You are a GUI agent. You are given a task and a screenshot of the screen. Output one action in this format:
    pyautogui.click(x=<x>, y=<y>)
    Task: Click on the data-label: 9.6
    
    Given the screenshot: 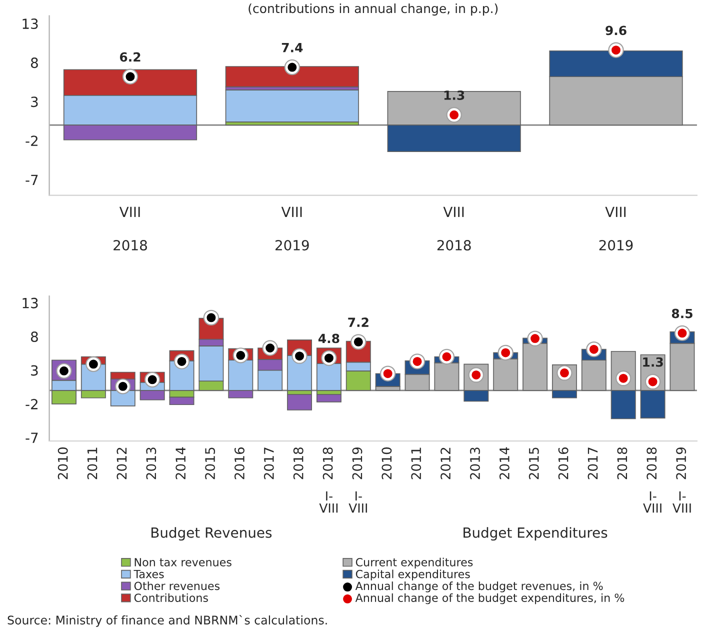 What is the action you would take?
    pyautogui.click(x=616, y=31)
    